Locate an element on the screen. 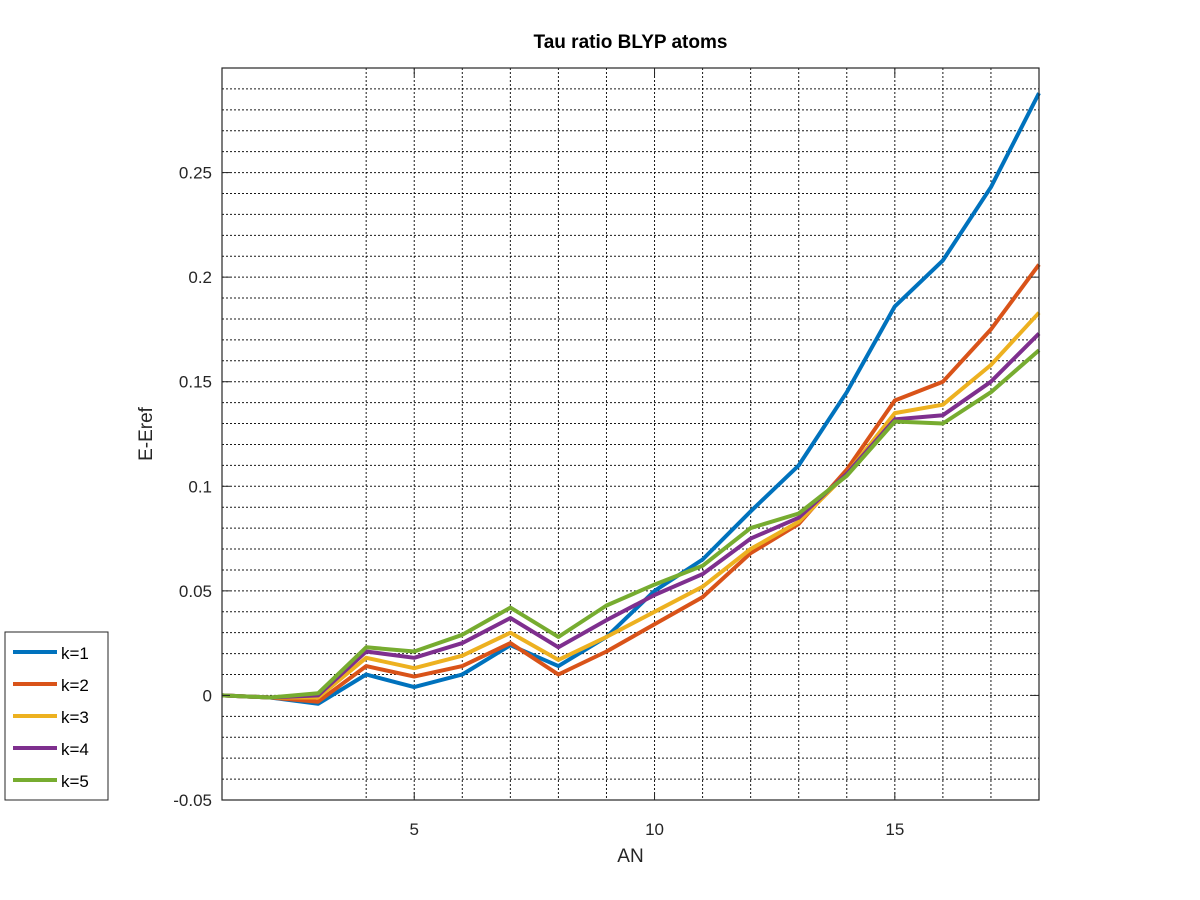 This screenshot has width=1200, height=900. legend: k=1 k=2 k=3 k=4 k=5 is located at coordinates (56, 716).